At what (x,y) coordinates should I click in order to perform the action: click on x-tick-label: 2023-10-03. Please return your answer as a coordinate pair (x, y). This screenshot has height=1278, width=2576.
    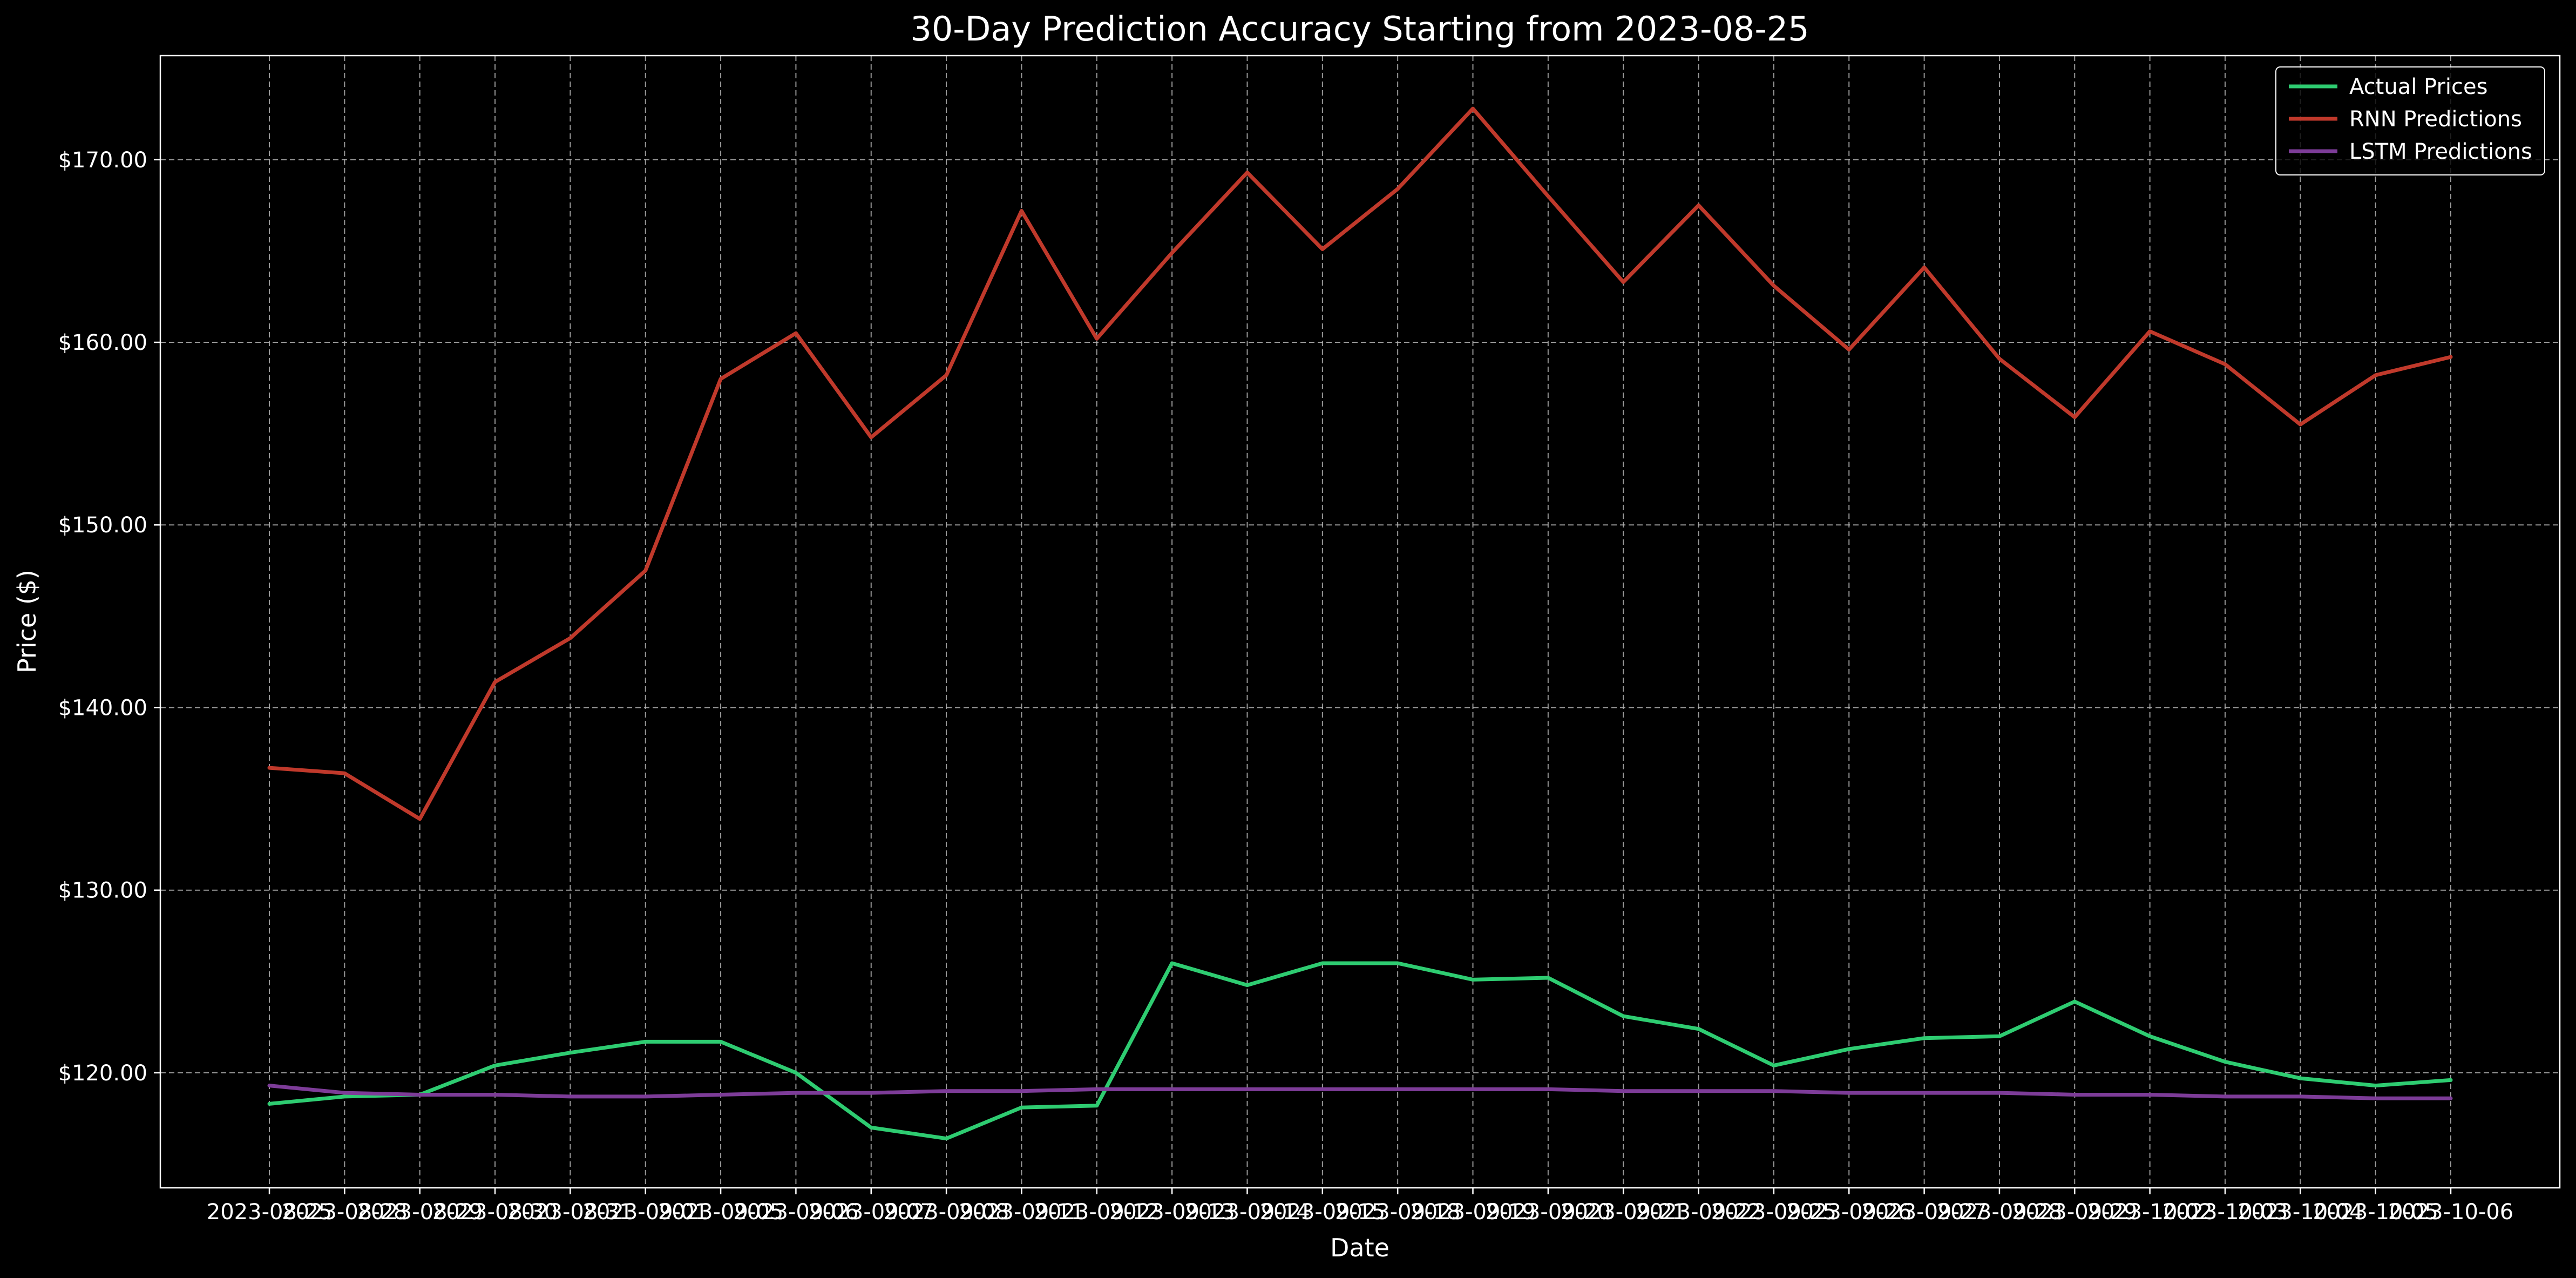
    Looking at the image, I should click on (2225, 1212).